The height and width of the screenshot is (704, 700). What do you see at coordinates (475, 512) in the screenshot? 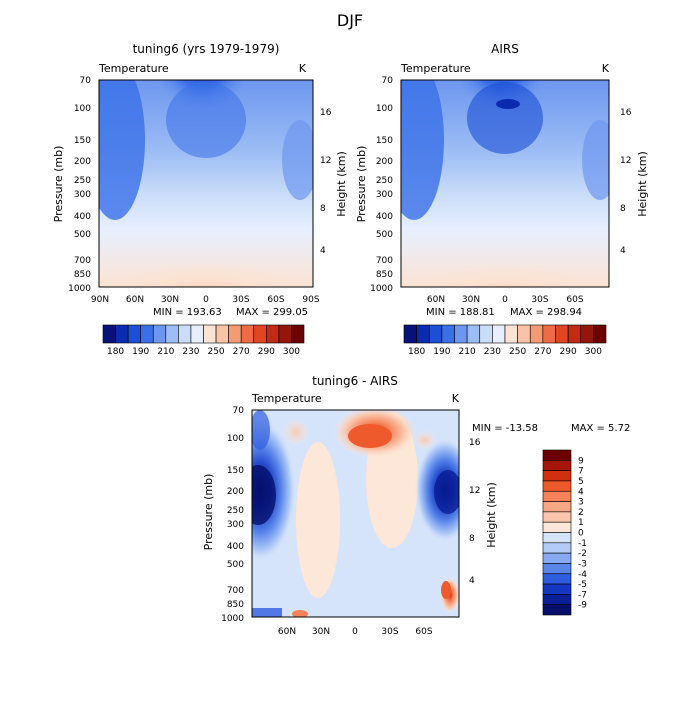
I see `panel-diff-right-axis: 4 8 12 16` at bounding box center [475, 512].